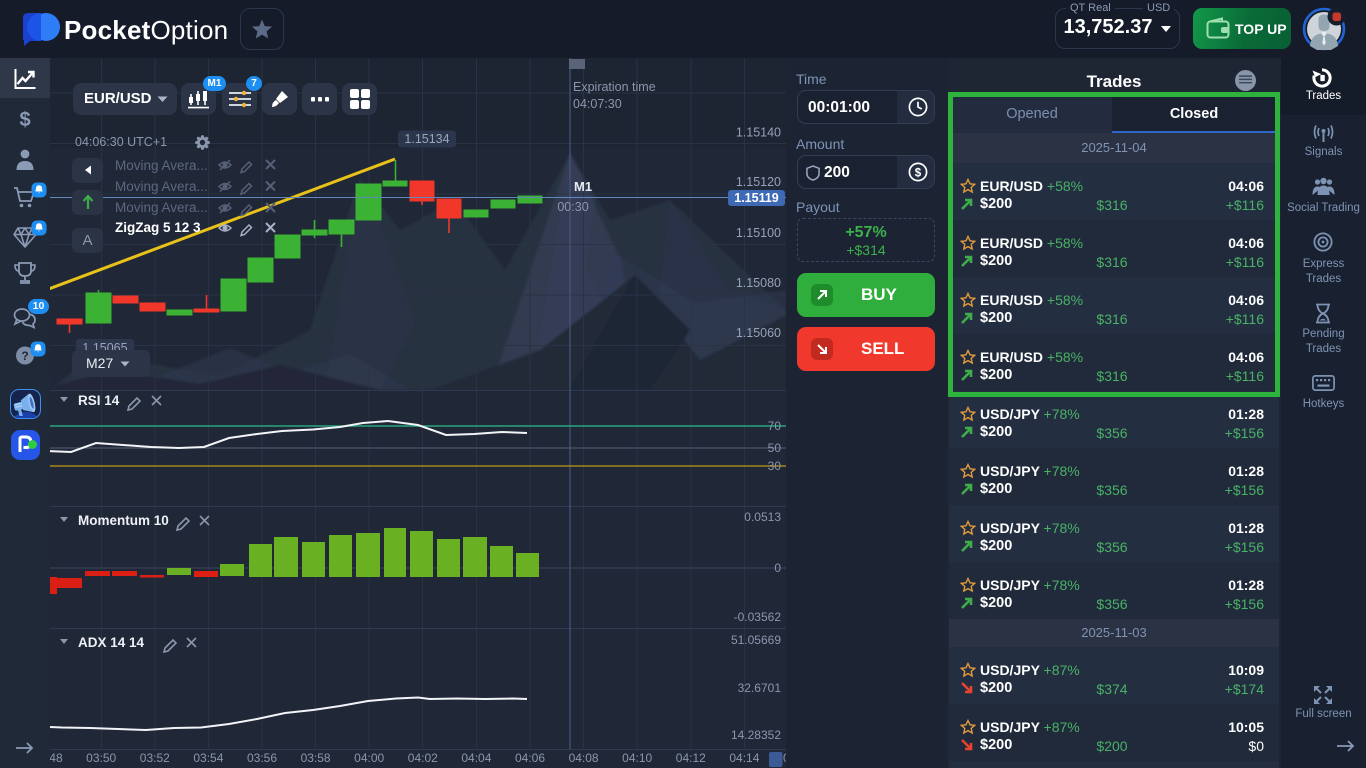  What do you see at coordinates (530, 758) in the screenshot?
I see `svg-text: 04:06` at bounding box center [530, 758].